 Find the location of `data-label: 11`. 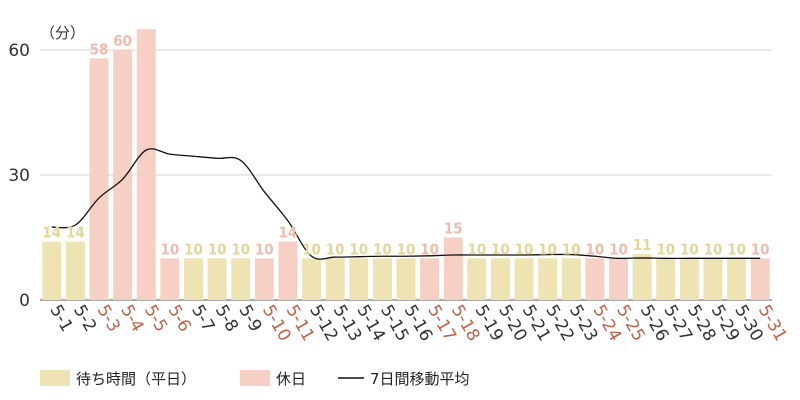

data-label: 11 is located at coordinates (642, 245).